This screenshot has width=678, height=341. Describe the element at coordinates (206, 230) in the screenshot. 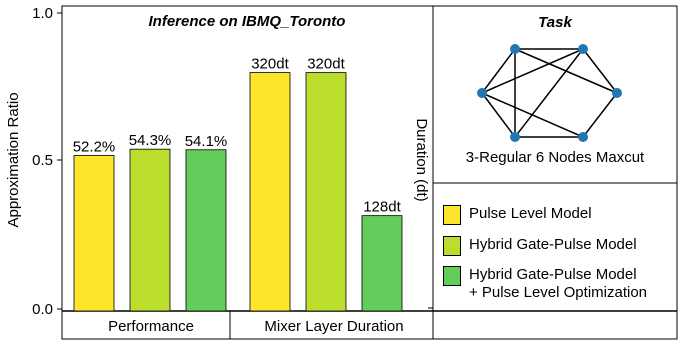

I see `bar-performance-hybrid-optimized` at that location.